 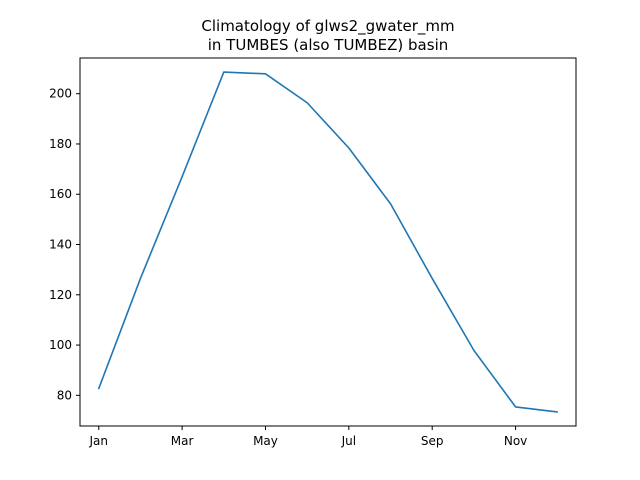 What do you see at coordinates (64, 395) in the screenshot?
I see `y-tick-label: 80` at bounding box center [64, 395].